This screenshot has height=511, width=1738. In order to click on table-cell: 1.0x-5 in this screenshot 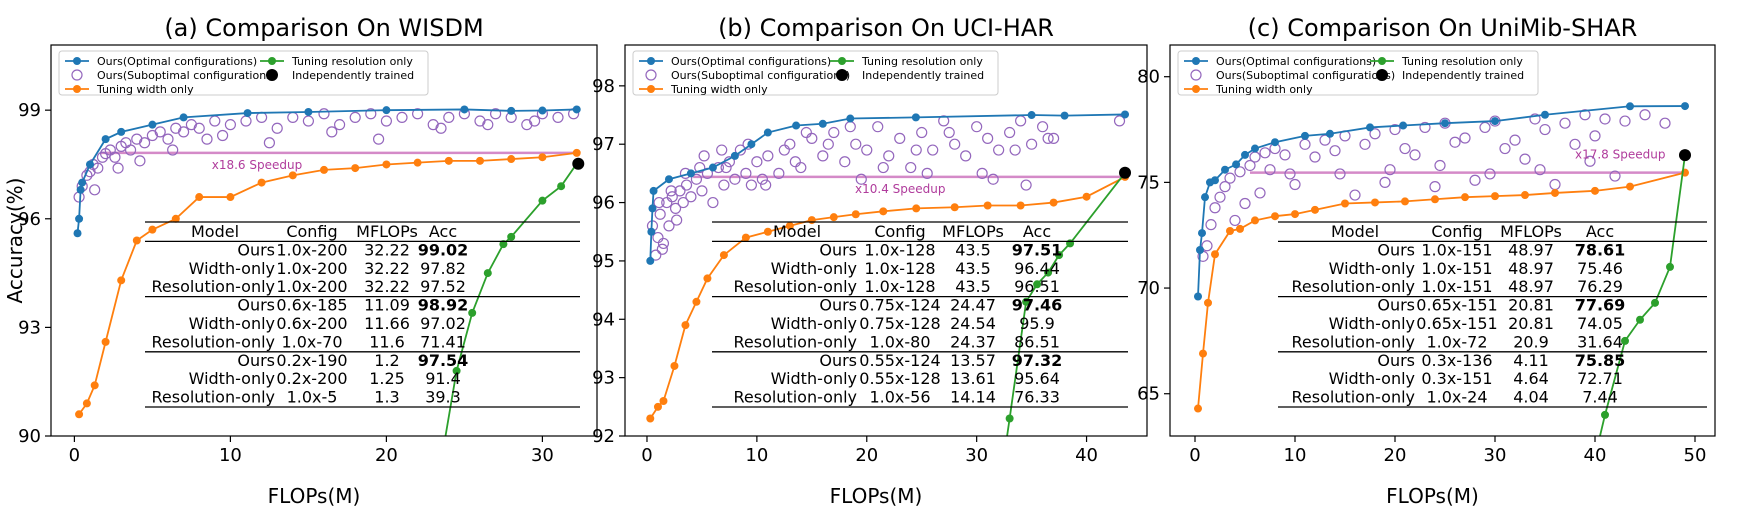, I will do `click(312, 397)`.